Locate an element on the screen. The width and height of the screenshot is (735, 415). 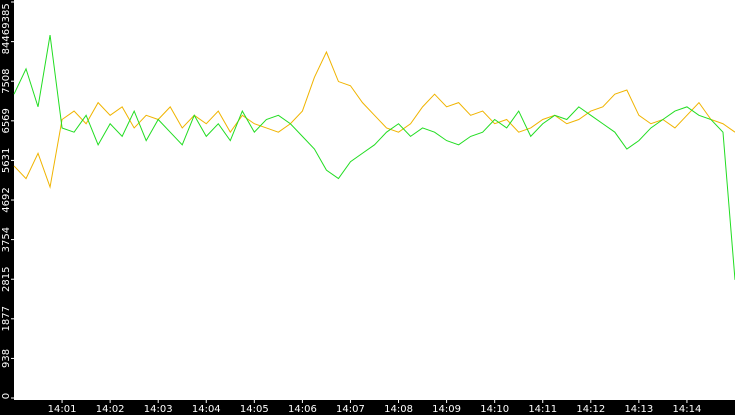
x-tick-label: 14:14 is located at coordinates (687, 409).